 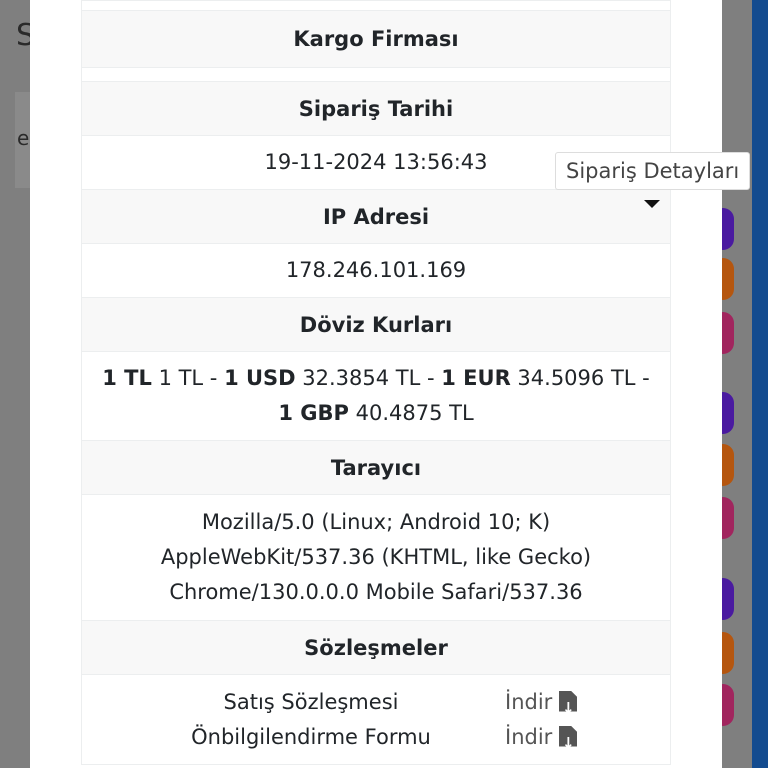 What do you see at coordinates (376, 270) in the screenshot?
I see `ip-value: 178.246.101.169` at bounding box center [376, 270].